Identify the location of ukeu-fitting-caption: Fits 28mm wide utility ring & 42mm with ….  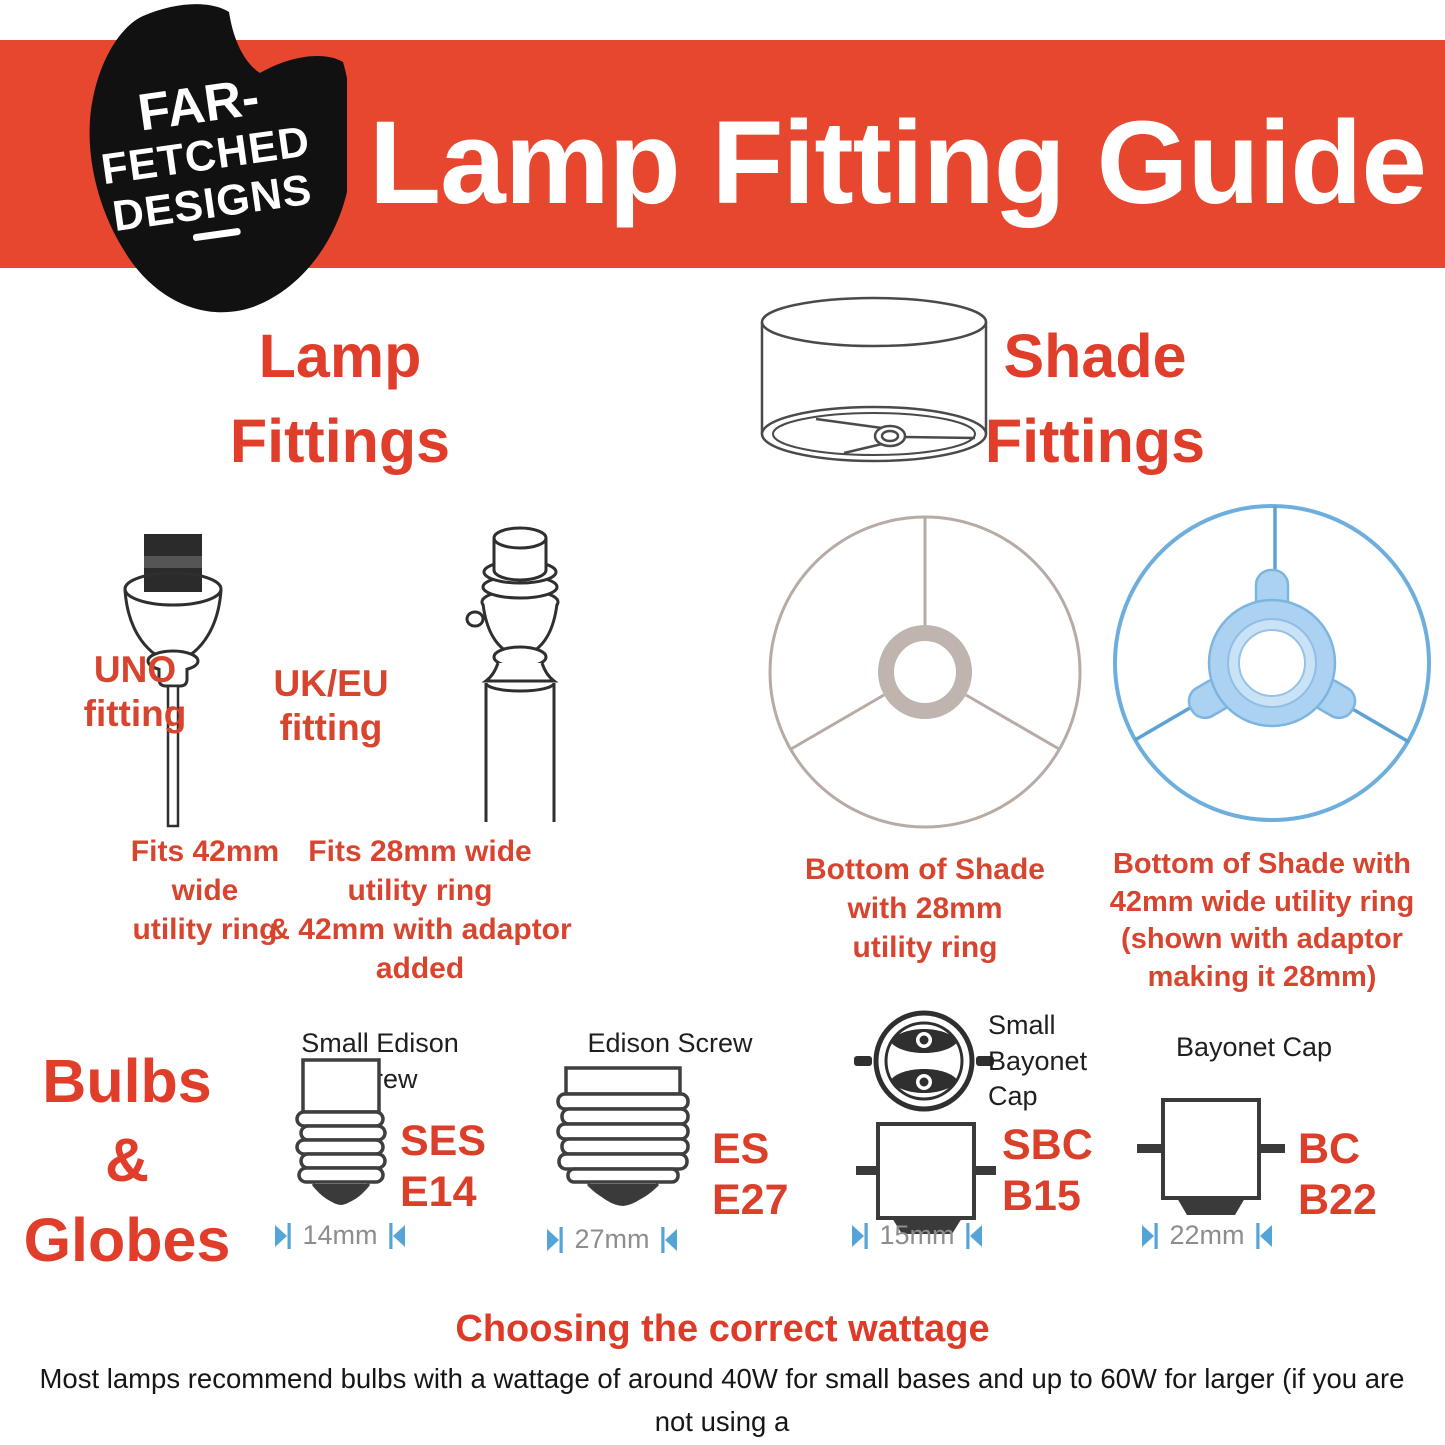
(420, 910).